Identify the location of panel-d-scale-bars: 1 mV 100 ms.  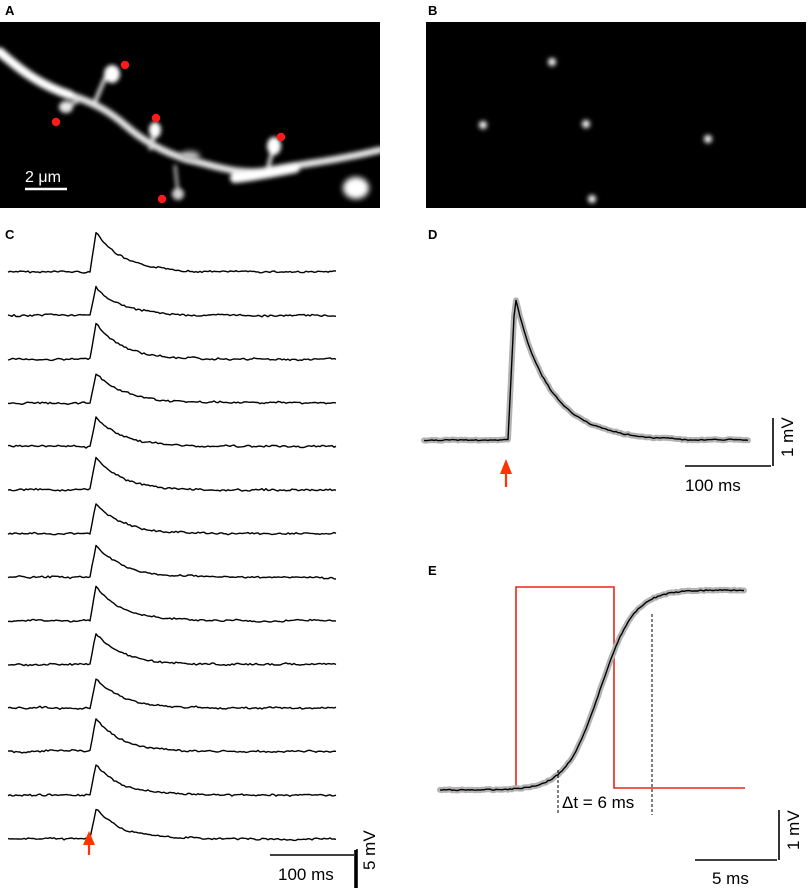
(741, 456).